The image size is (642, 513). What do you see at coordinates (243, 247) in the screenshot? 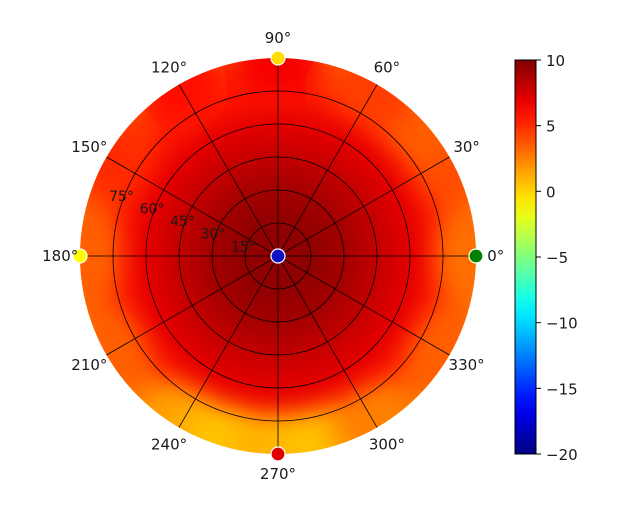
I see `radial-tick-label-0: 15°` at bounding box center [243, 247].